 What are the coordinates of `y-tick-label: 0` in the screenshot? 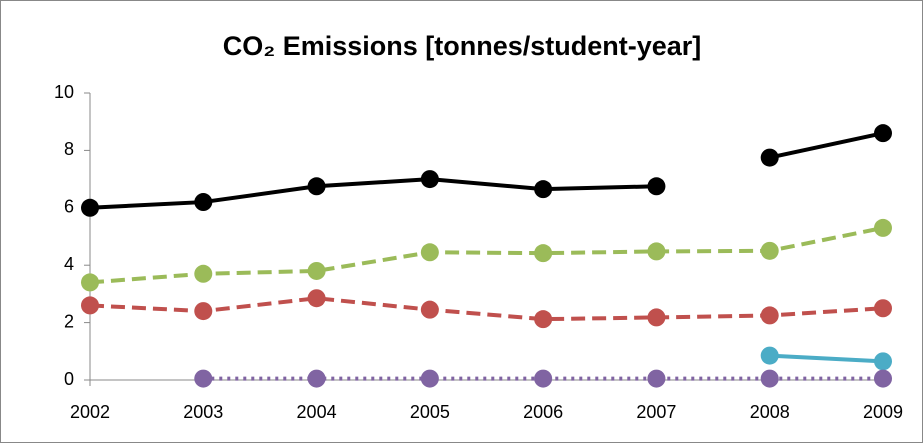 It's located at (69, 379).